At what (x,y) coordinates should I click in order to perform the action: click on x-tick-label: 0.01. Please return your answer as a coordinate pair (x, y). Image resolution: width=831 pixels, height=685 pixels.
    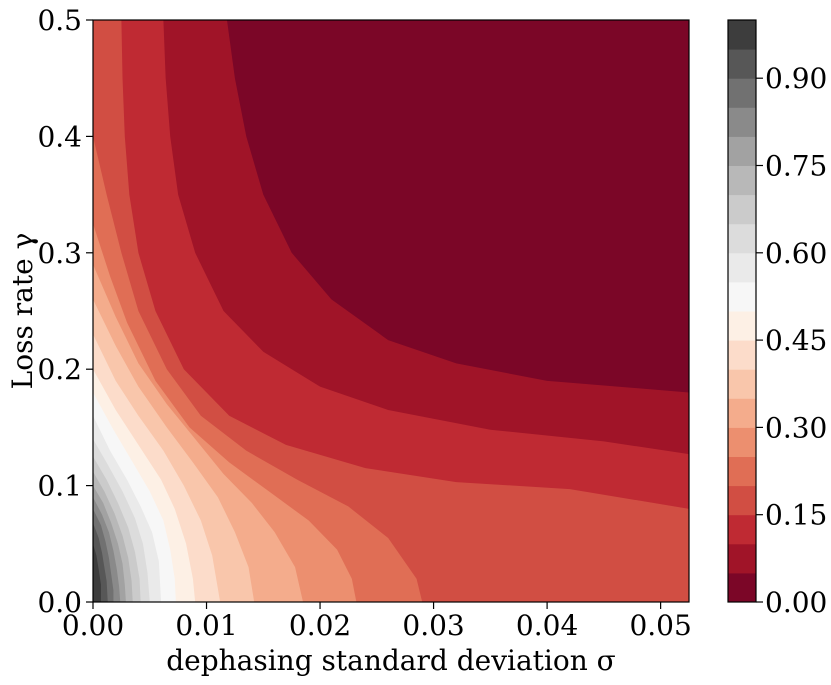
    Looking at the image, I should click on (206, 625).